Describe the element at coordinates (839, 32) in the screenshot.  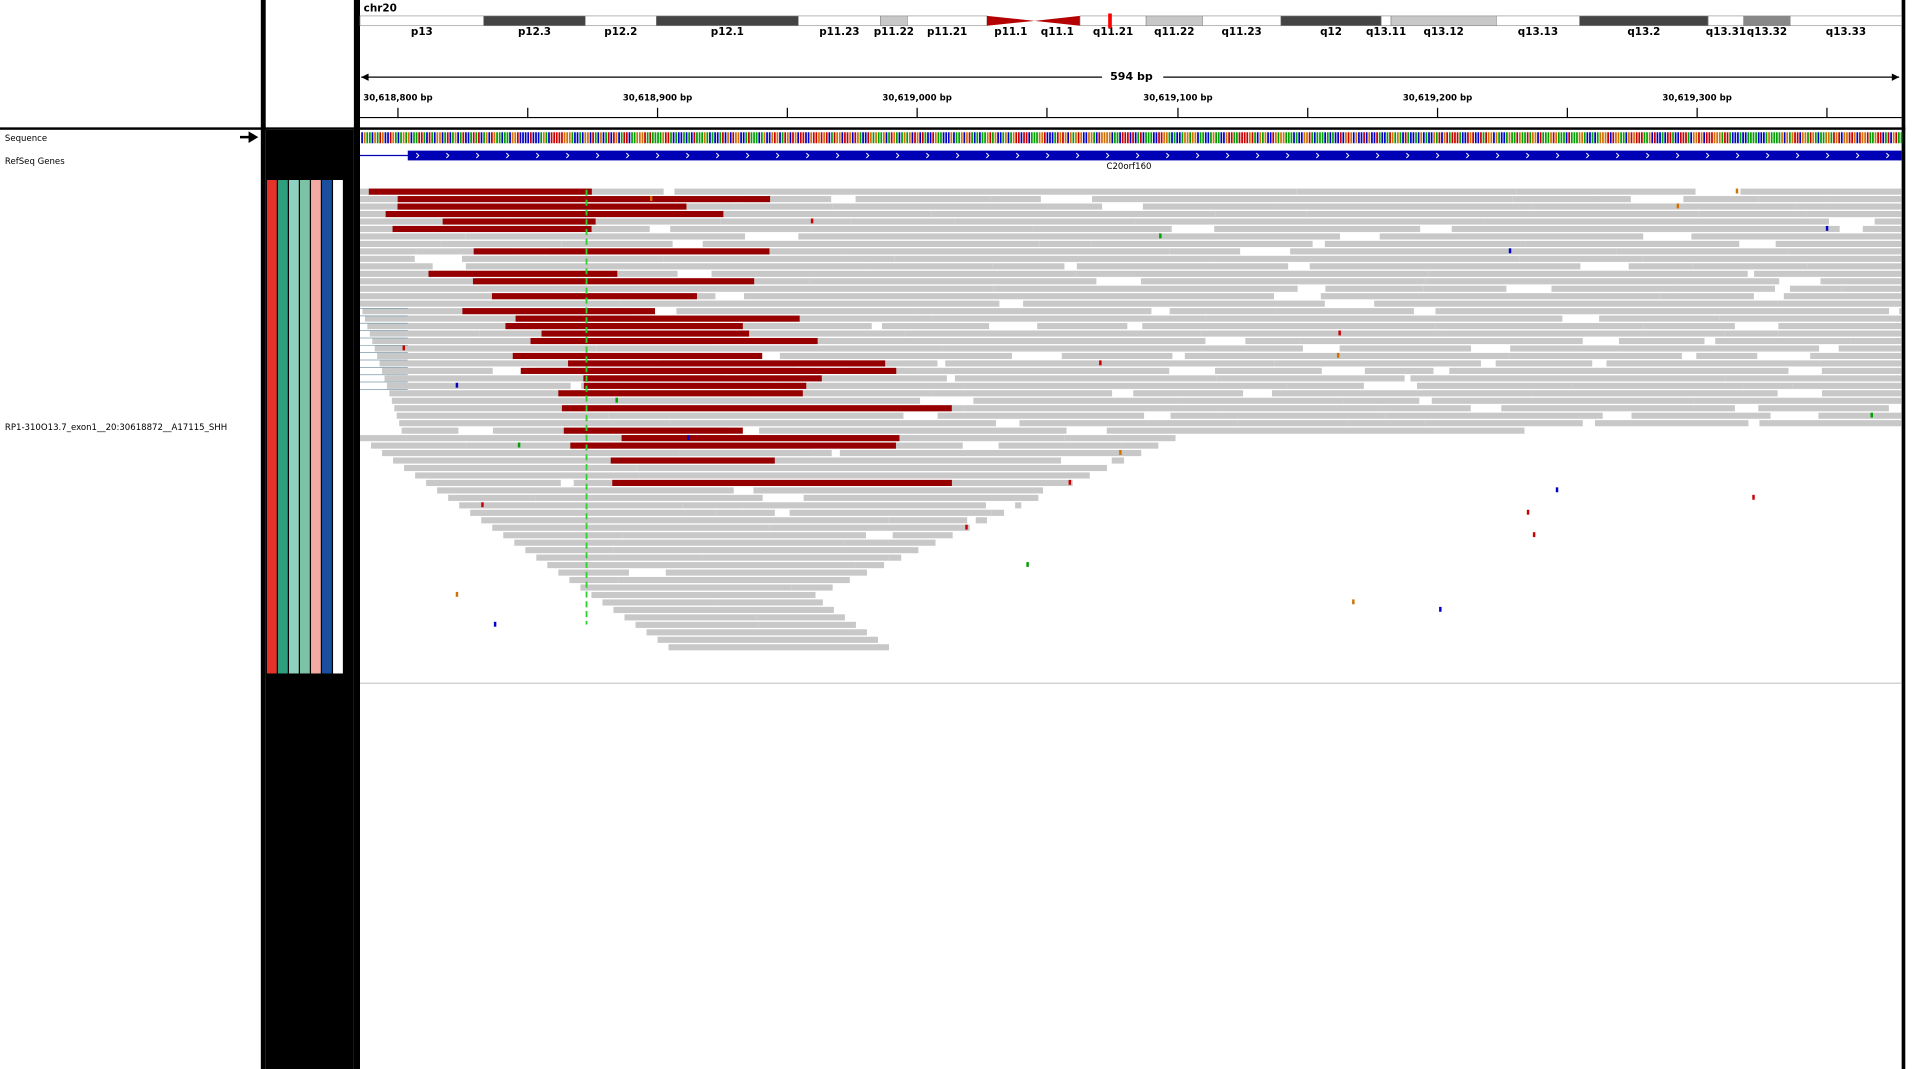
I see `band-label: p11.23` at that location.